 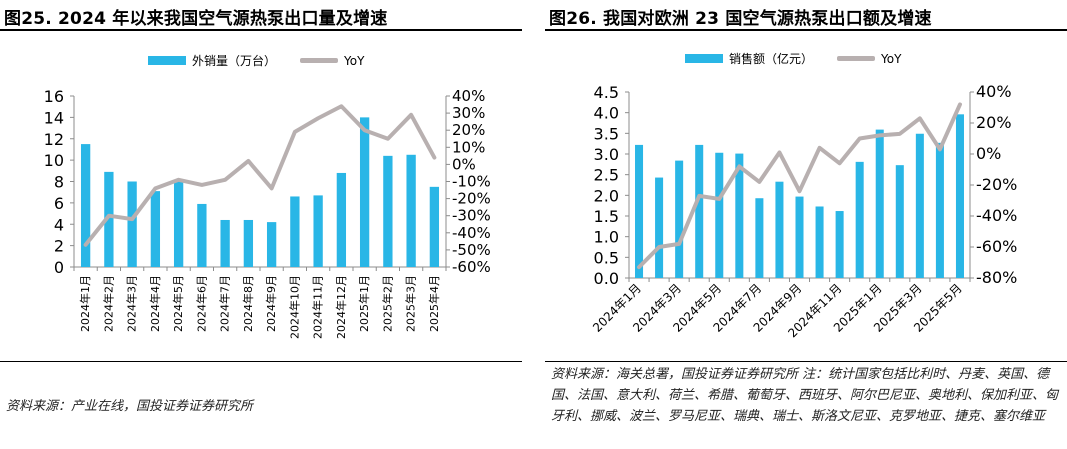 What do you see at coordinates (471, 182) in the screenshot?
I see `y2-tick-label: -10%` at bounding box center [471, 182].